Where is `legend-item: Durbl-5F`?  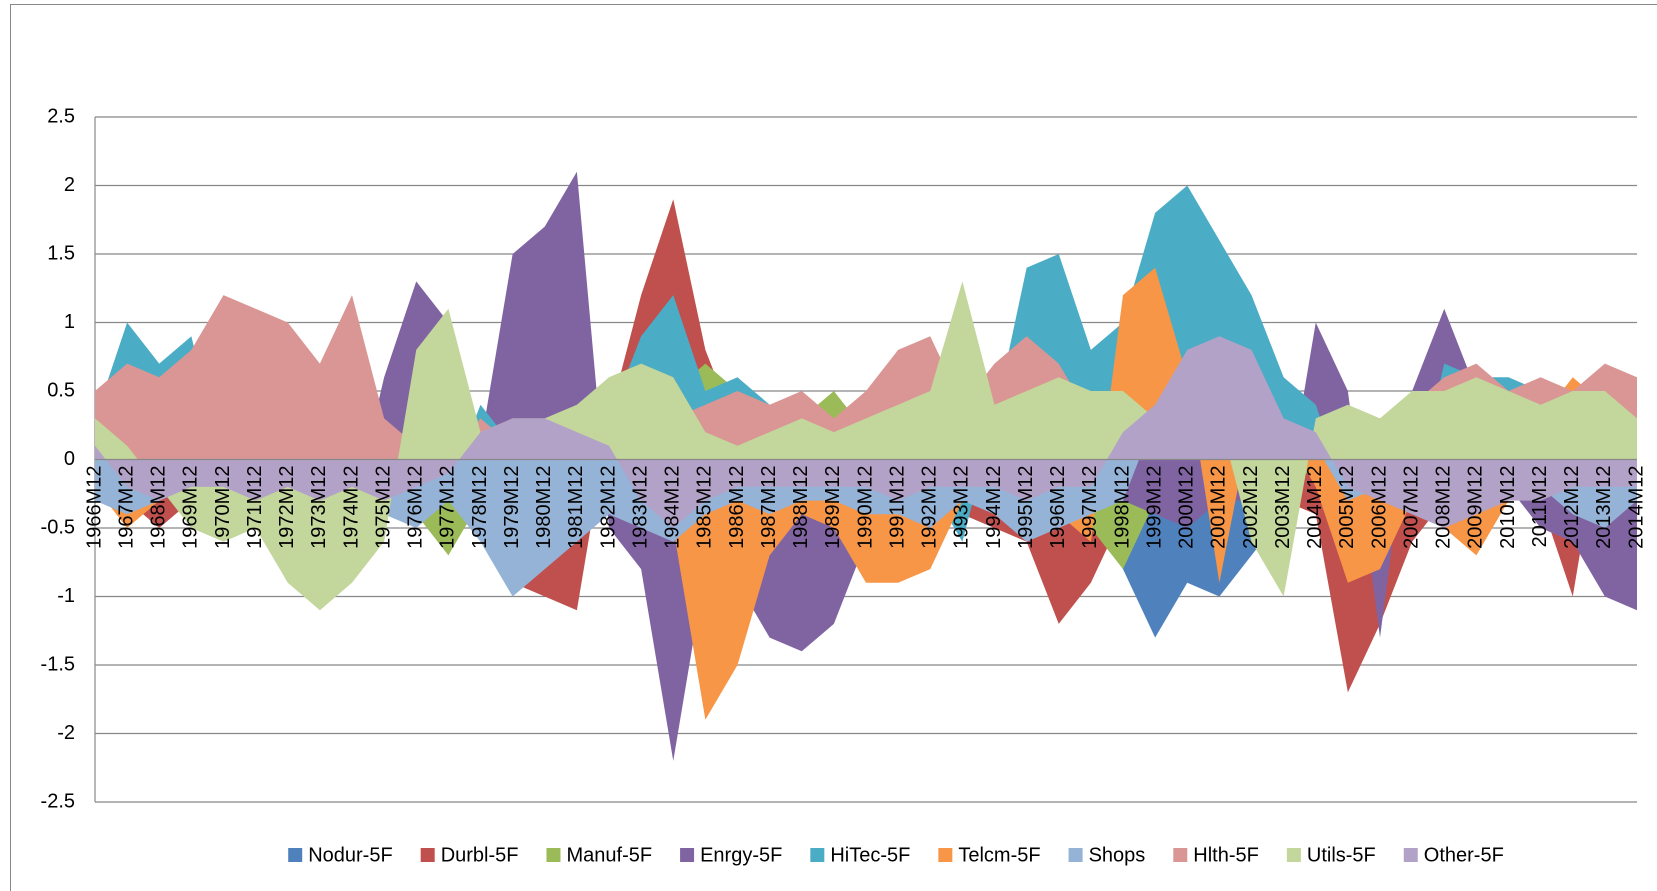
legend-item: Durbl-5F is located at coordinates (469, 855).